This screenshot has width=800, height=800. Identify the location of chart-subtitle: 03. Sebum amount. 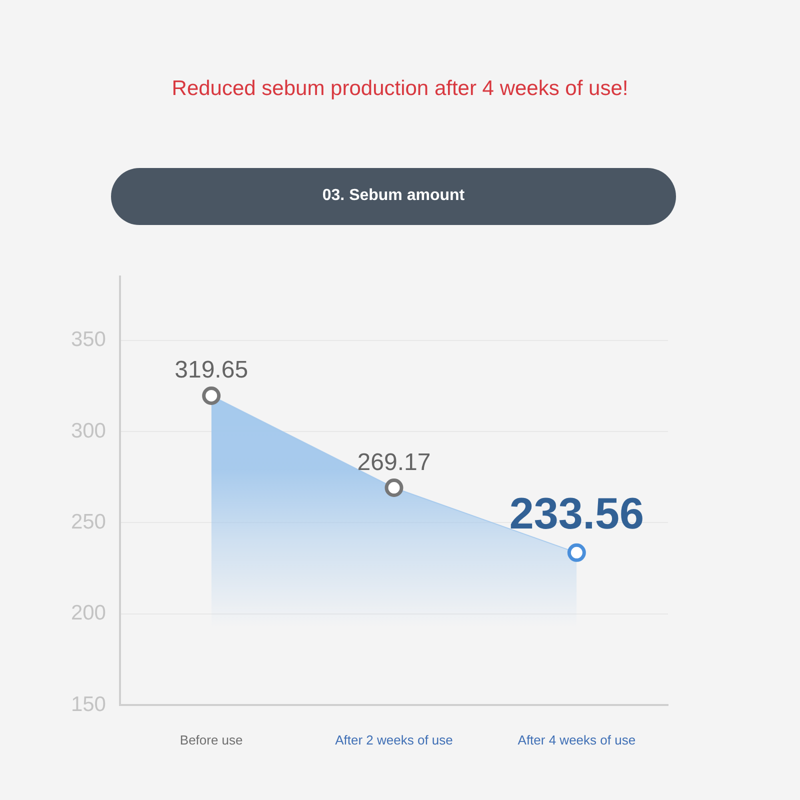
(393, 196).